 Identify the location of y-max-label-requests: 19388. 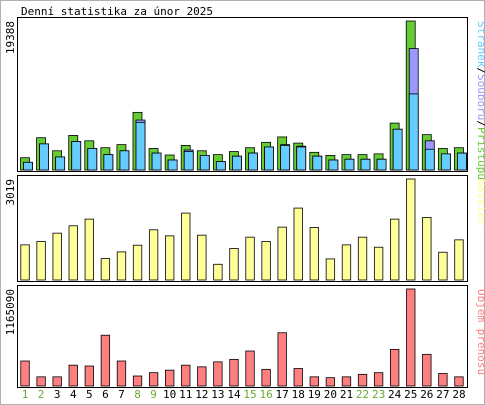
(10, 37).